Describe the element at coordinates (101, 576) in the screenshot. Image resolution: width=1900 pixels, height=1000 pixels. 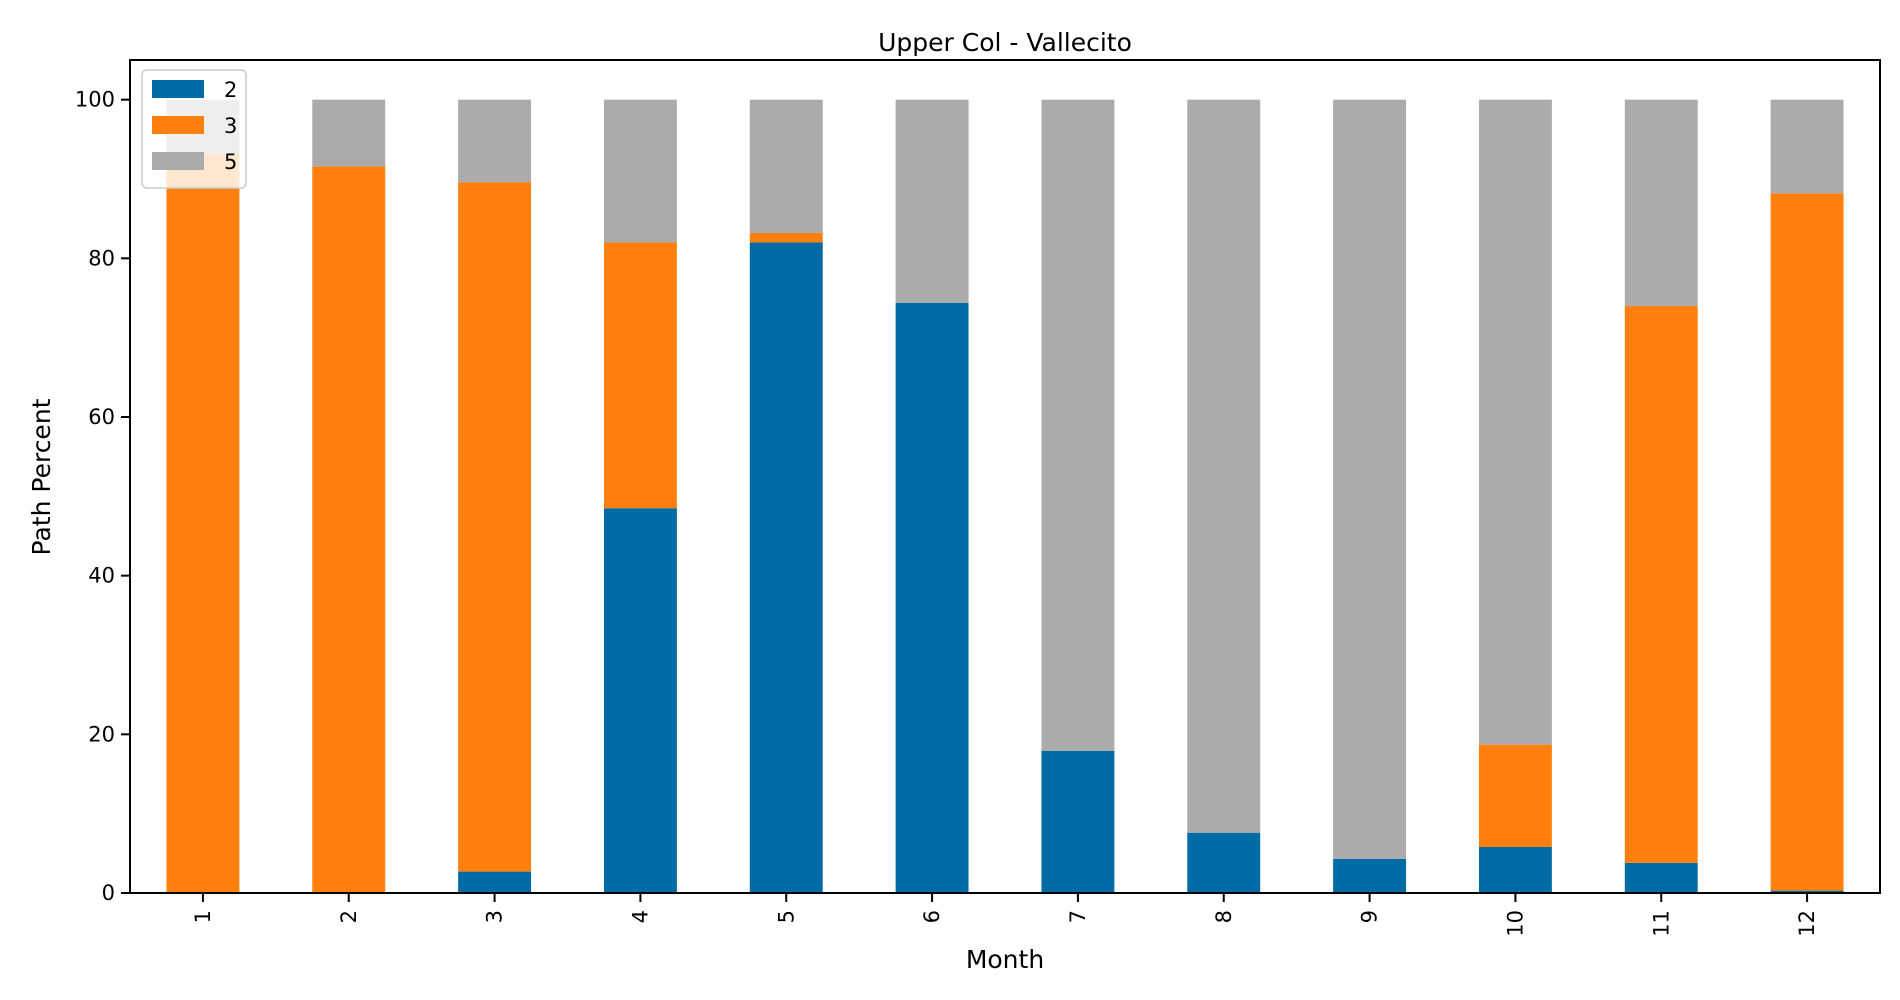
I see `y-tick-label: 40` at that location.